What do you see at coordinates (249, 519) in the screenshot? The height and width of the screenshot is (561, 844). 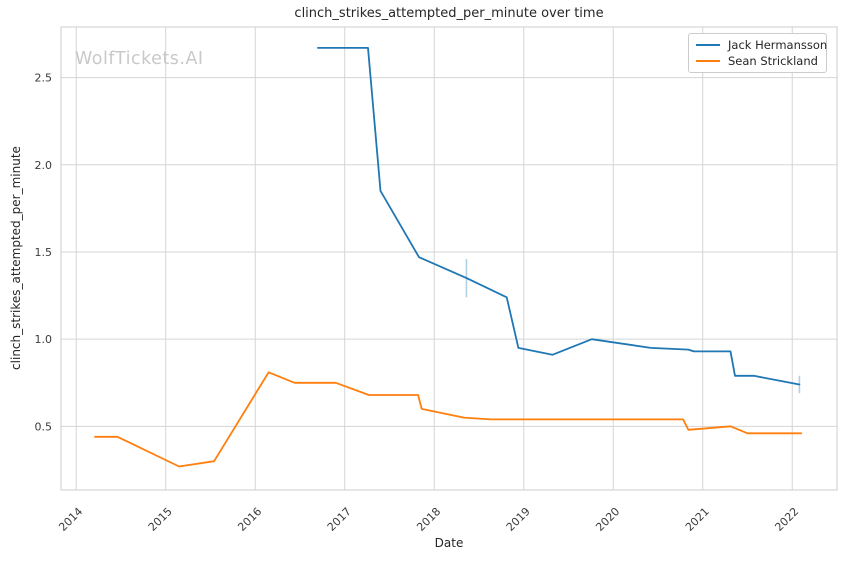 I see `x-tick-label: 2016` at bounding box center [249, 519].